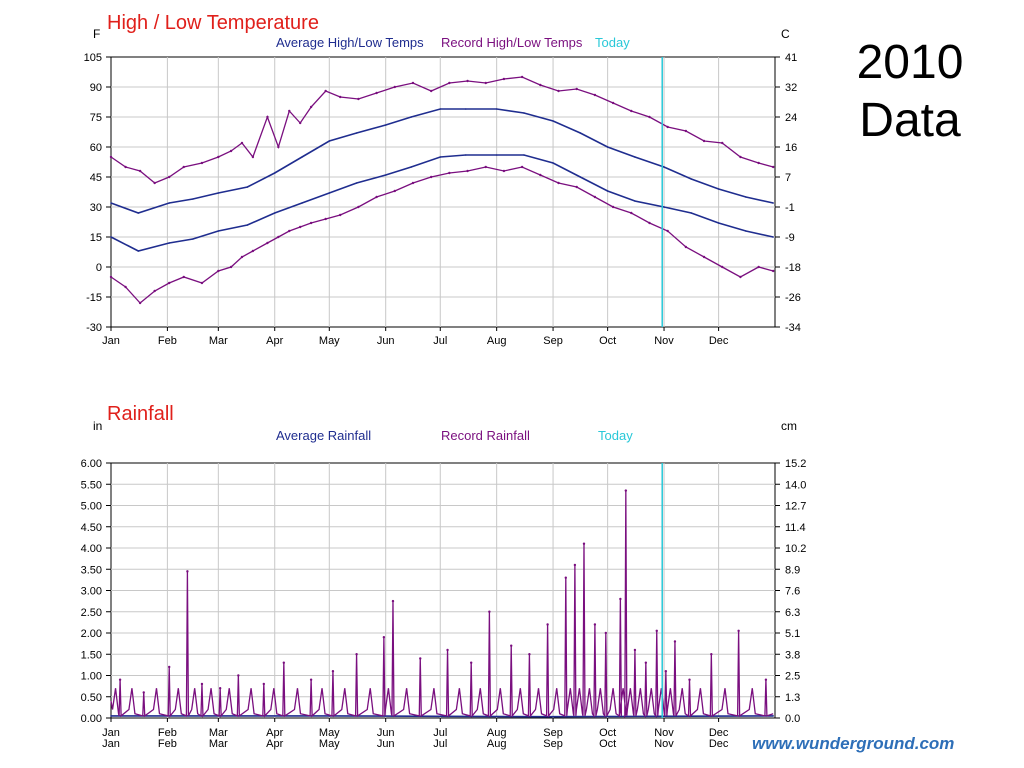  I want to click on series-line-record-low, so click(442, 235).